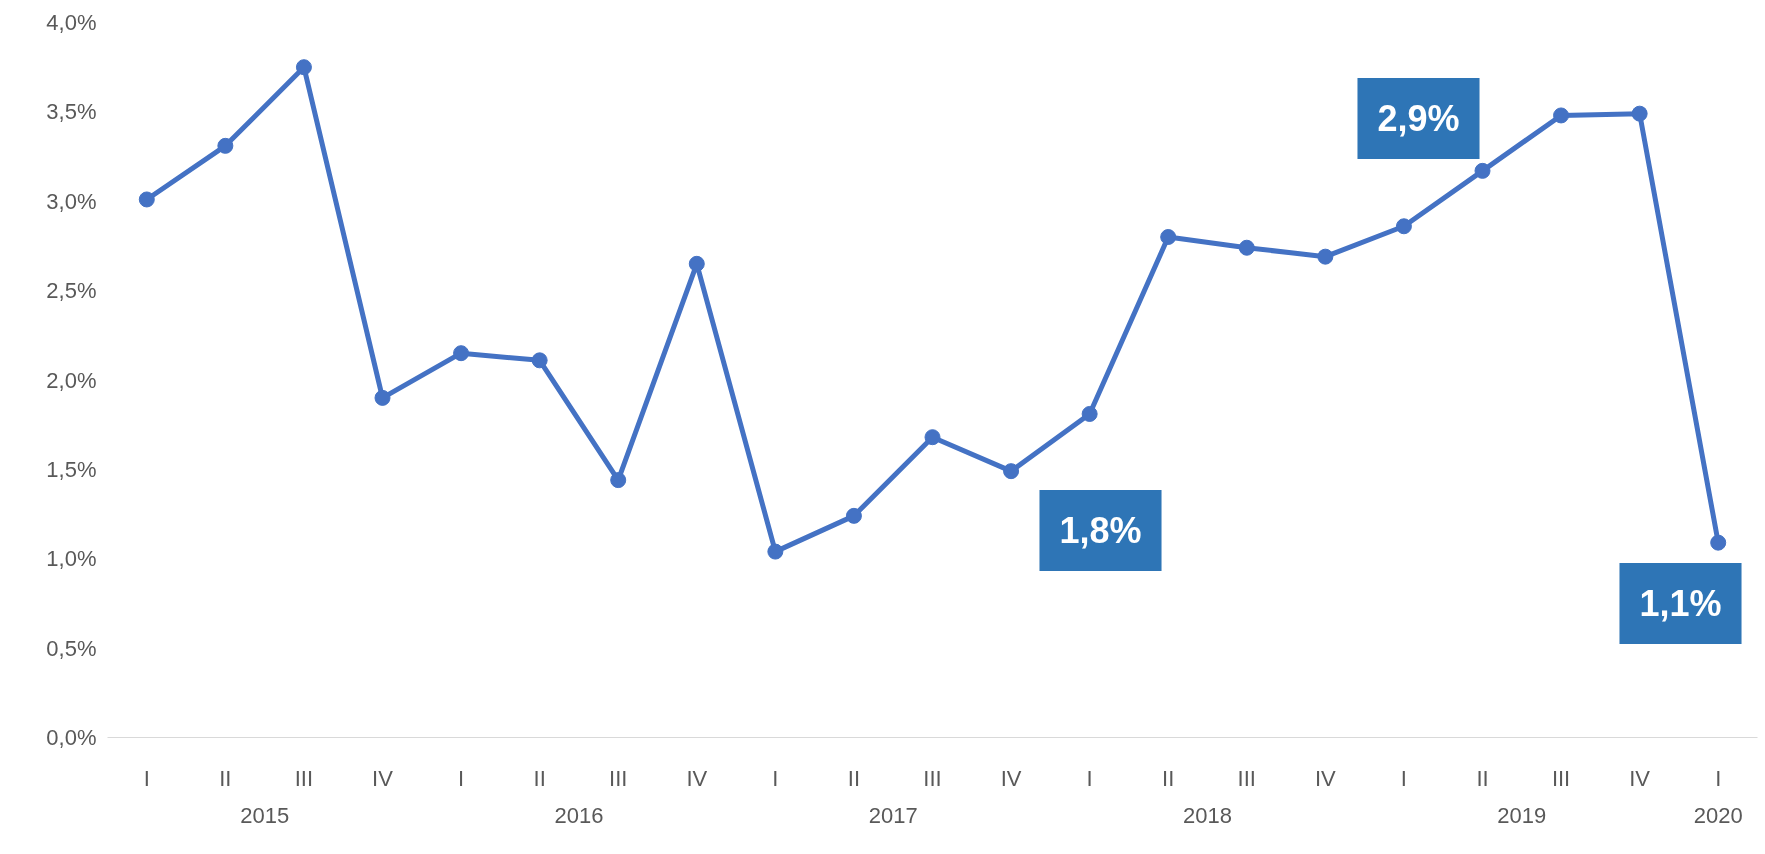 This screenshot has height=854, width=1765. I want to click on text: 2017, so click(893, 815).